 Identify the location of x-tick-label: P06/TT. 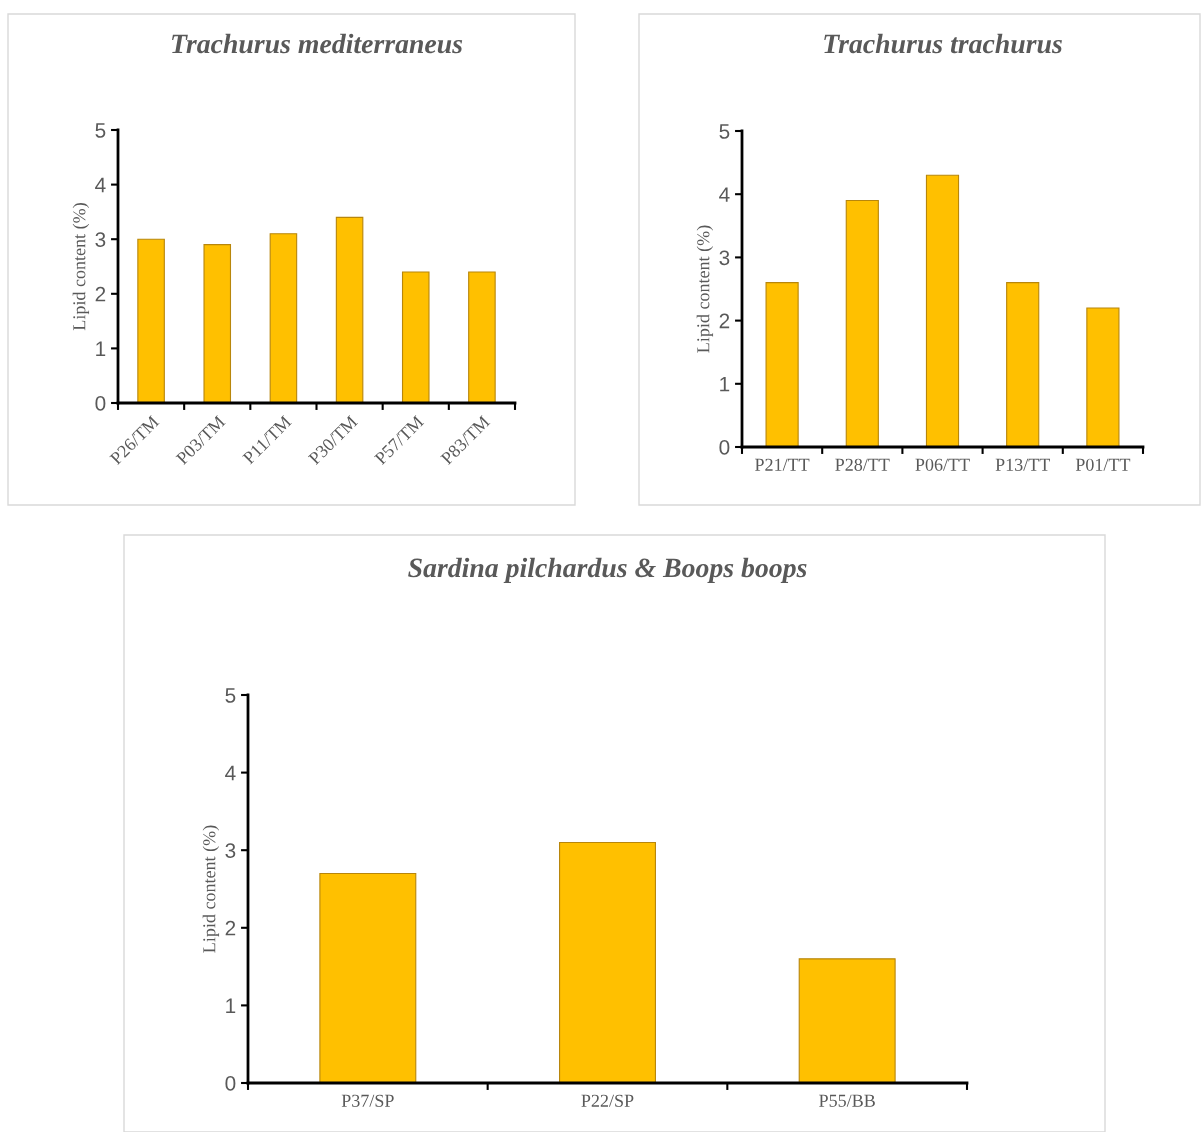
(942, 464).